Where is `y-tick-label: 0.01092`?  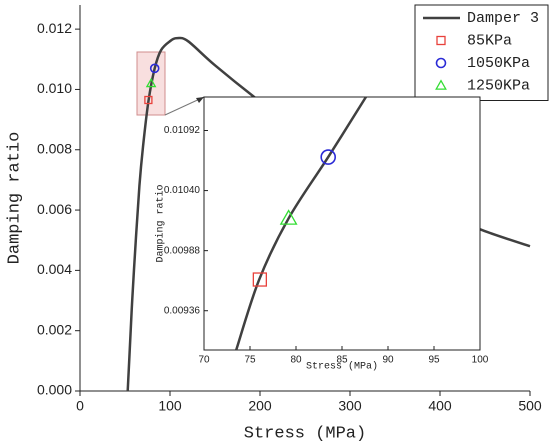
y-tick-label: 0.01092 is located at coordinates (182, 130).